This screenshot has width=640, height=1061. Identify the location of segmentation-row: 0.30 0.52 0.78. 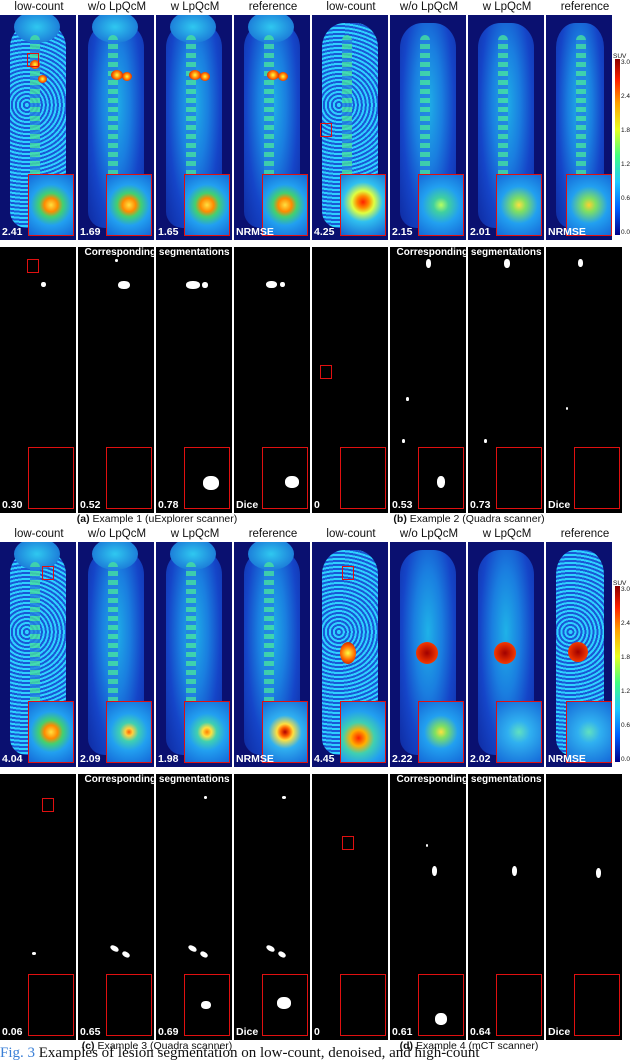
(157, 380).